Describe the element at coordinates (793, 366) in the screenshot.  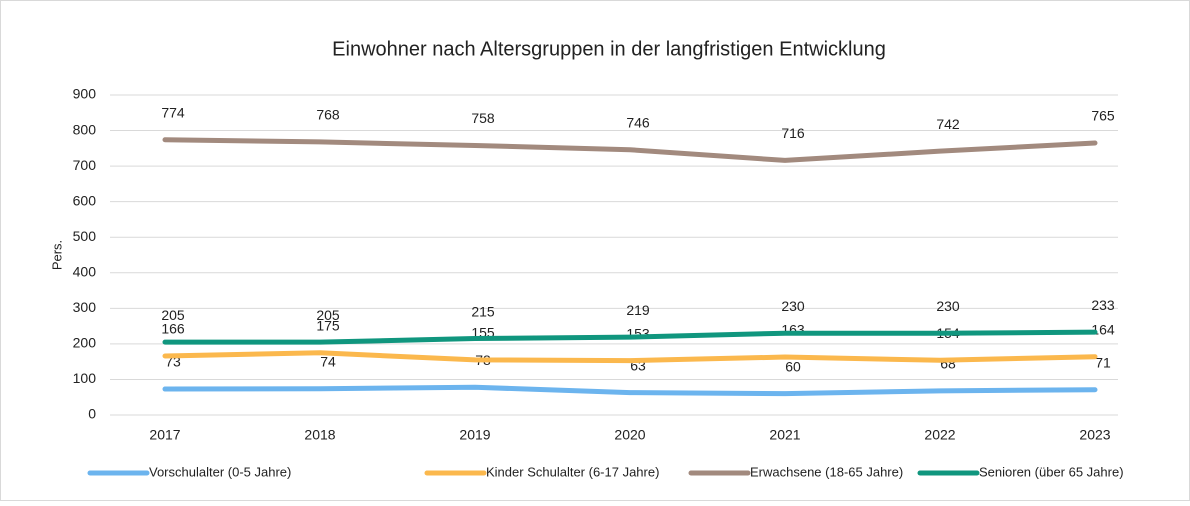
I see `data-label: 60` at that location.